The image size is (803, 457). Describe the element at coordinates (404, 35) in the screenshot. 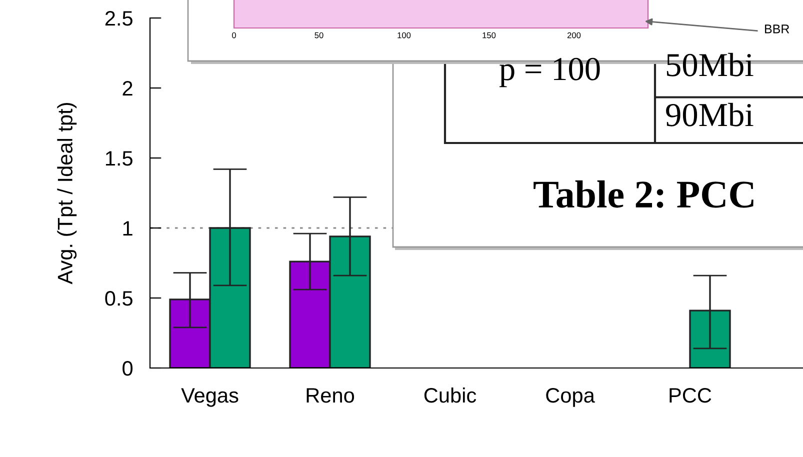

I see `annotation: 100` at that location.